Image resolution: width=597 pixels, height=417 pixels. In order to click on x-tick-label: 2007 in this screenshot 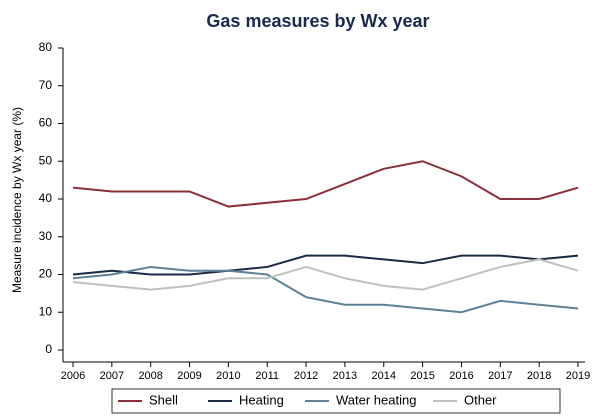, I will do `click(112, 376)`.